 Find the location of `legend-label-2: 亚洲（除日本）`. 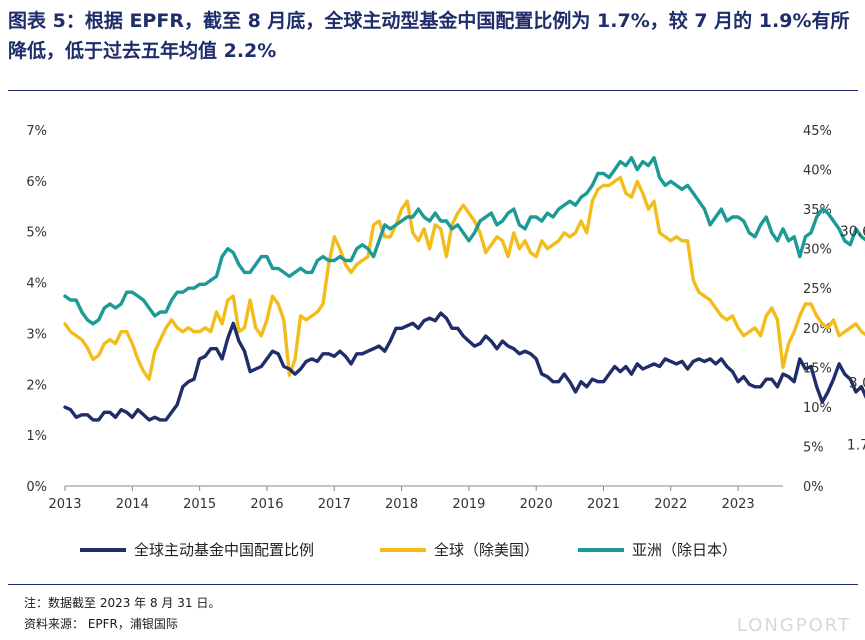

legend-label-2: 亚洲（除日本） is located at coordinates (684, 550).